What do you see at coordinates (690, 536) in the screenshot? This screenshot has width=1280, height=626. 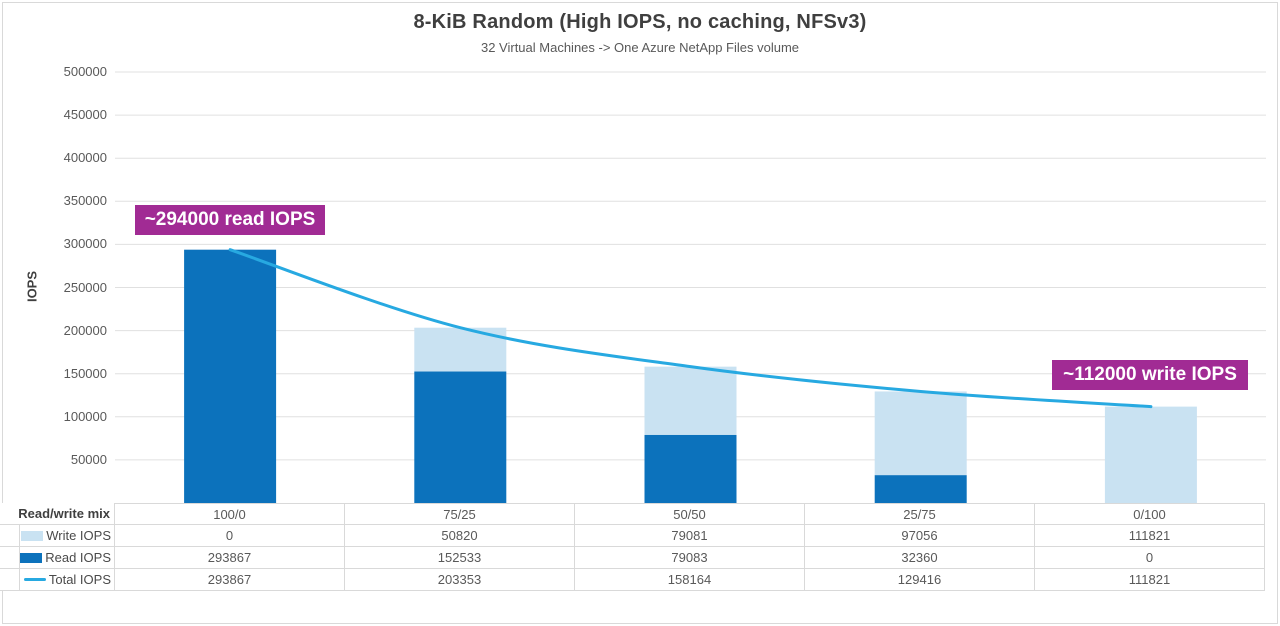 I see `value-cell: 79081` at bounding box center [690, 536].